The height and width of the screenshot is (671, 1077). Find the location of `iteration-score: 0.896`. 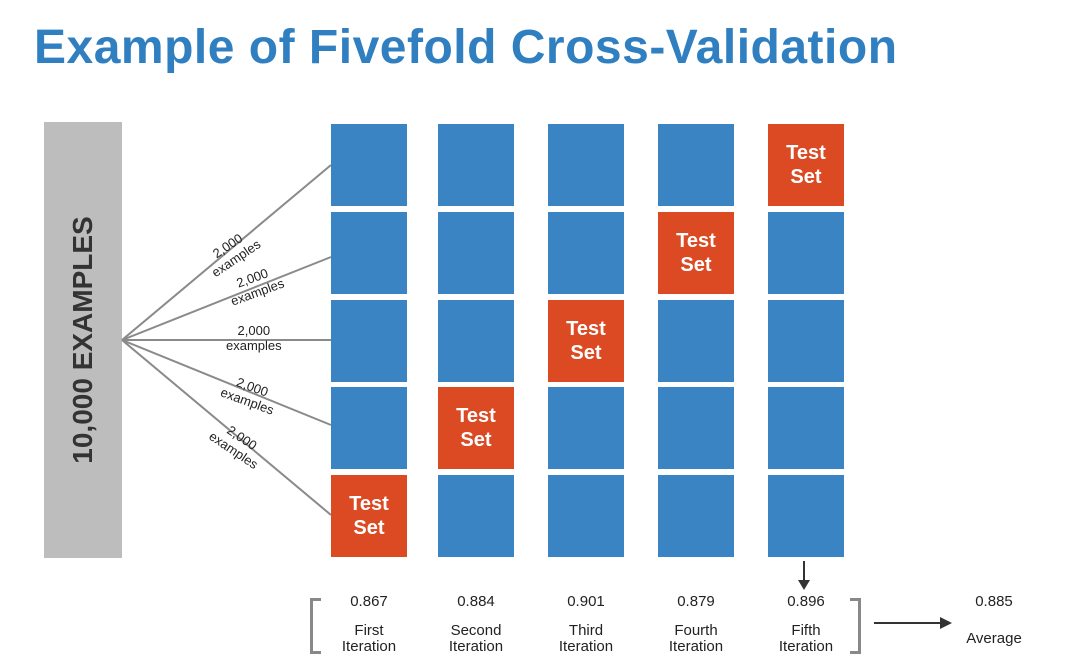

iteration-score: 0.896 is located at coordinates (806, 601).